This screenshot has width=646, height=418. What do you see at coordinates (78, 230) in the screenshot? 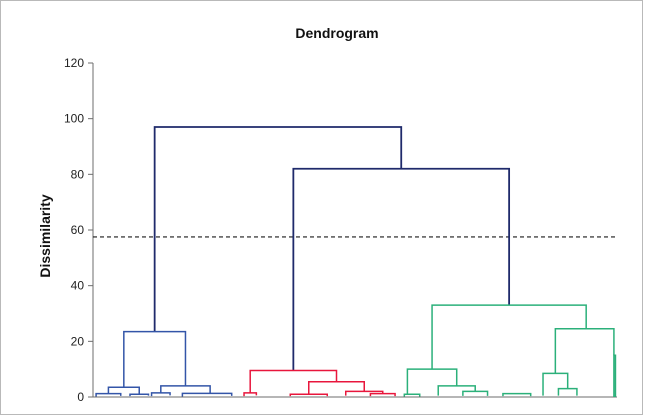
I see `y-tick-label: 60` at bounding box center [78, 230].